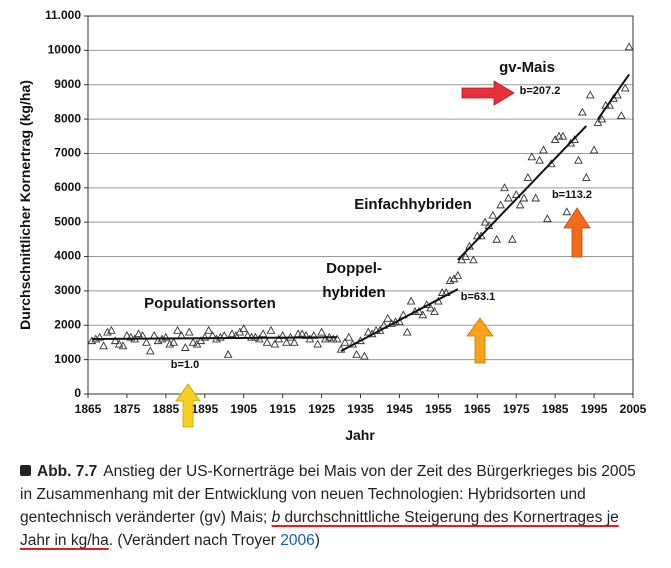 Image resolution: width=671 pixels, height=568 pixels. I want to click on slope-label: b=1.0, so click(185, 365).